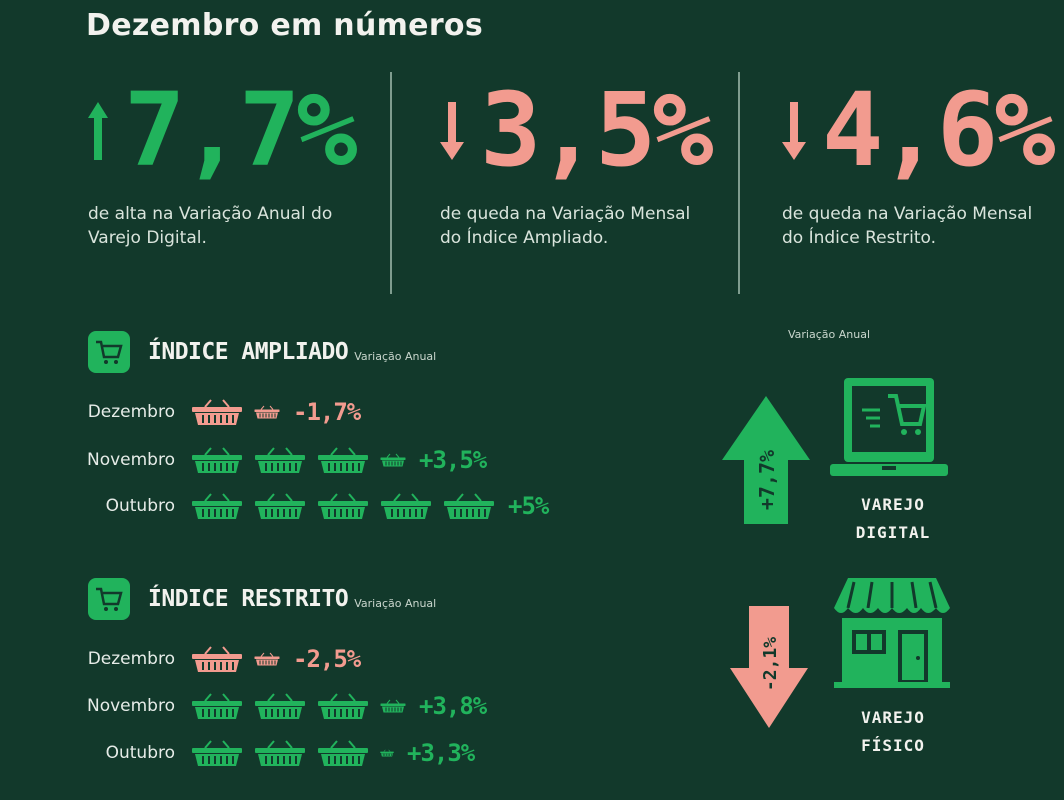 This screenshot has height=800, width=1064. What do you see at coordinates (893, 519) in the screenshot?
I see `channel-label-digital: VAREJO DIGITAL` at bounding box center [893, 519].